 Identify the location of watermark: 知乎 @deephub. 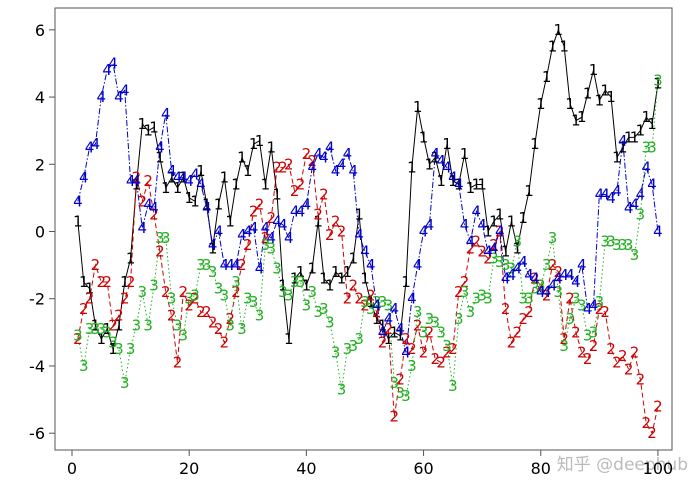
(622, 465).